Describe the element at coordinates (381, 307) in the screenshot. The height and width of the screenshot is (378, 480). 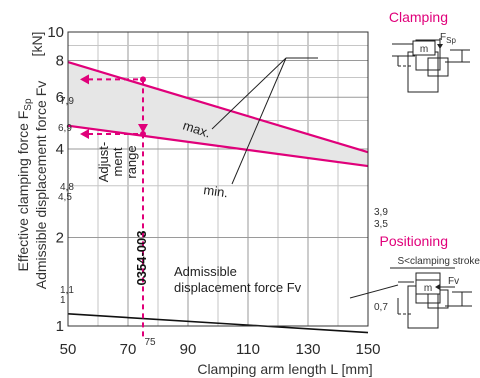
I see `disp-right-label: 0,7` at that location.